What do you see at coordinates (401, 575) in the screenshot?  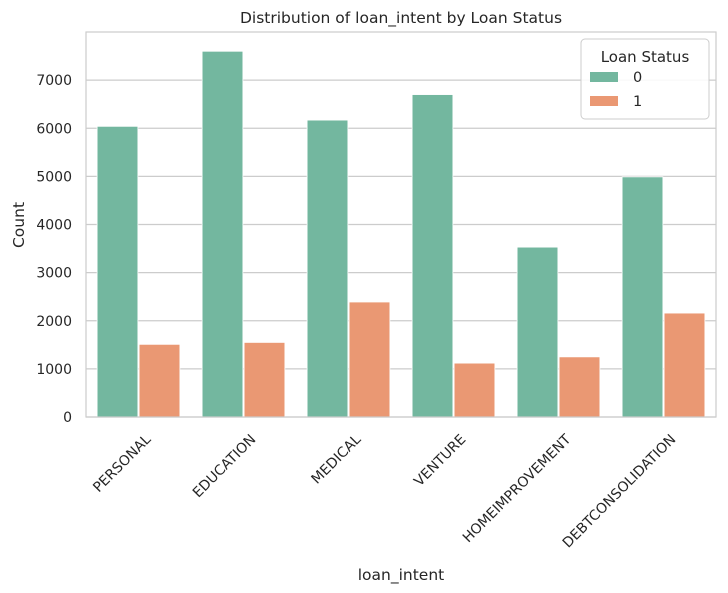 I see `x-axis-label: loan_intent` at bounding box center [401, 575].